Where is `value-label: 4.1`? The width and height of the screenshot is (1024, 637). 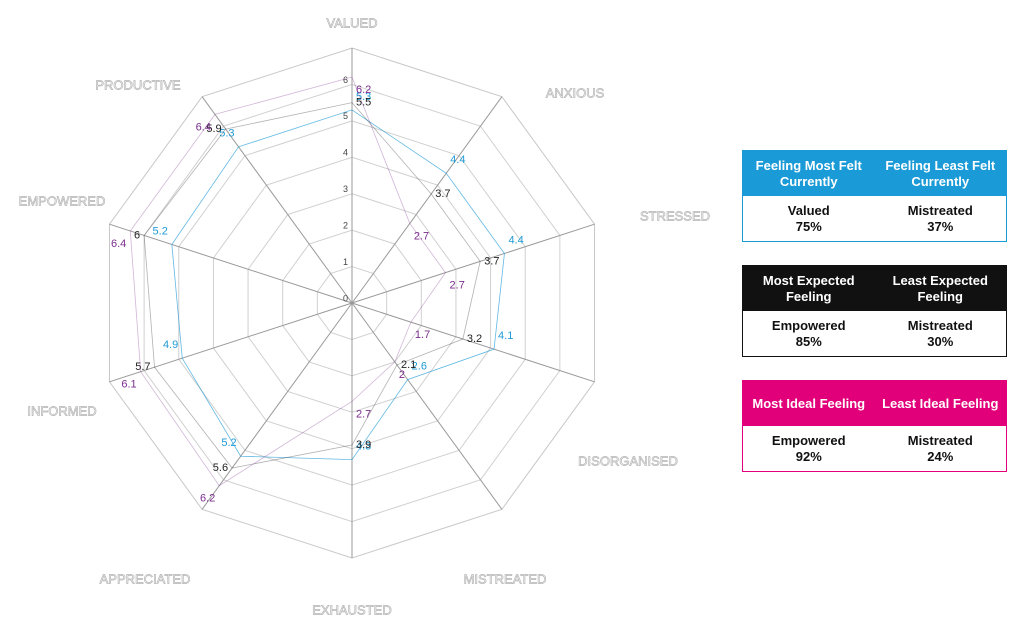 value-label: 4.1 is located at coordinates (505, 336).